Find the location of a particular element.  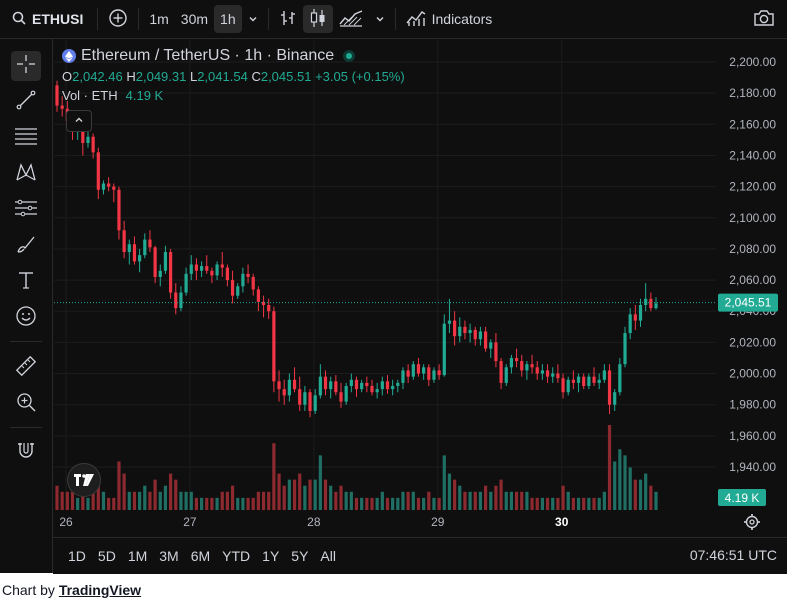

candles-style-button is located at coordinates (317, 19).